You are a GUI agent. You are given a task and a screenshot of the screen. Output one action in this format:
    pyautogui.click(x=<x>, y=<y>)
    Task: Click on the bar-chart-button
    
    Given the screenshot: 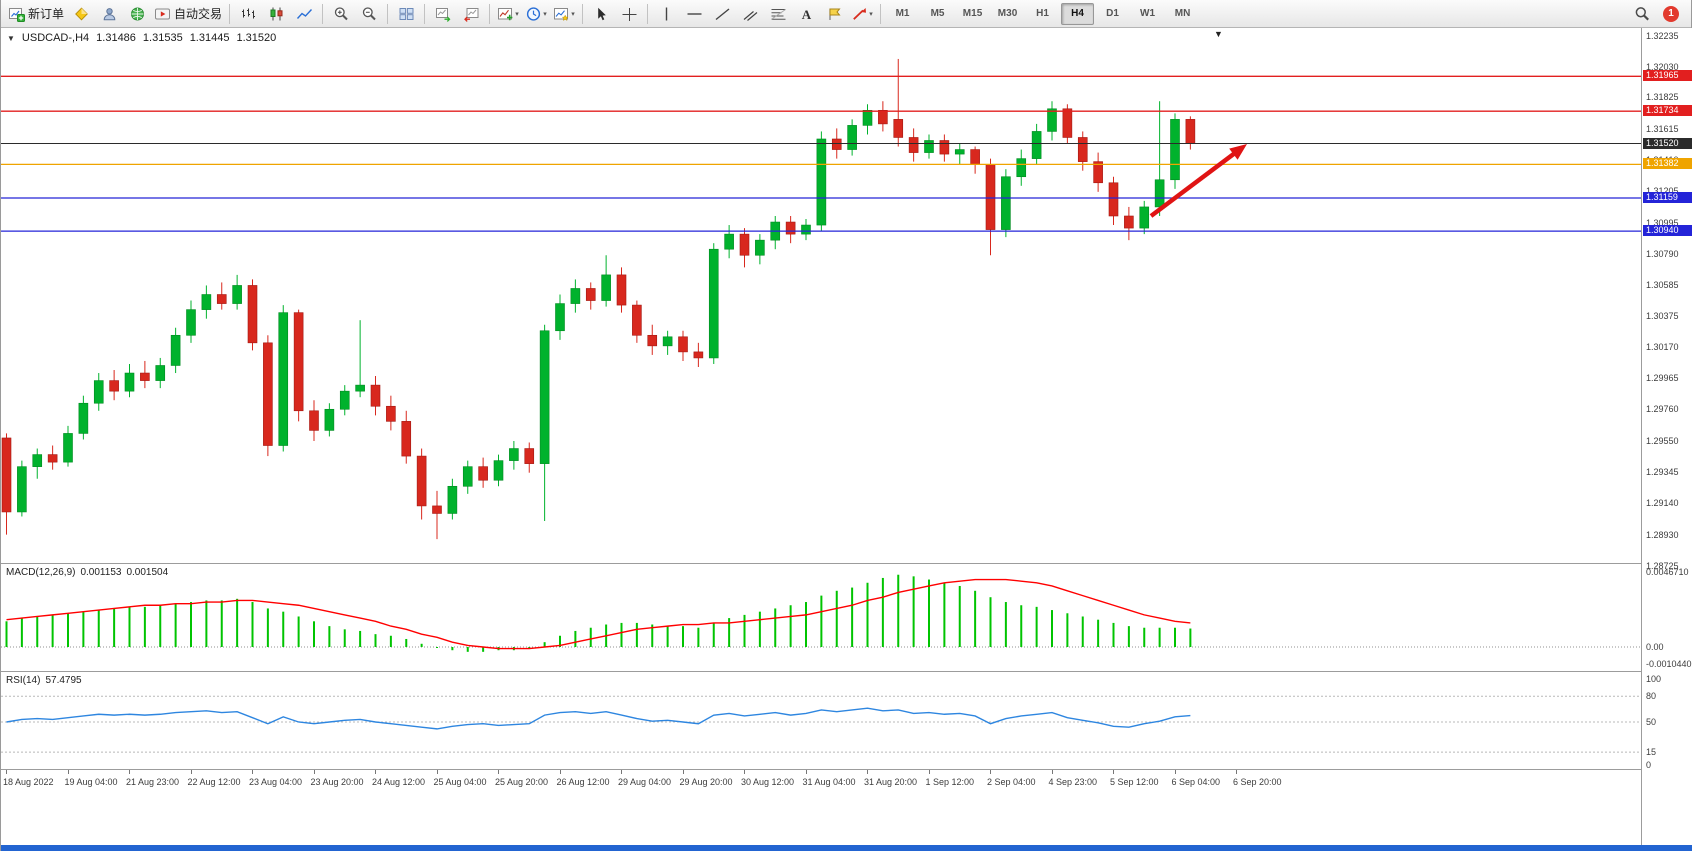 What is the action you would take?
    pyautogui.click(x=248, y=14)
    